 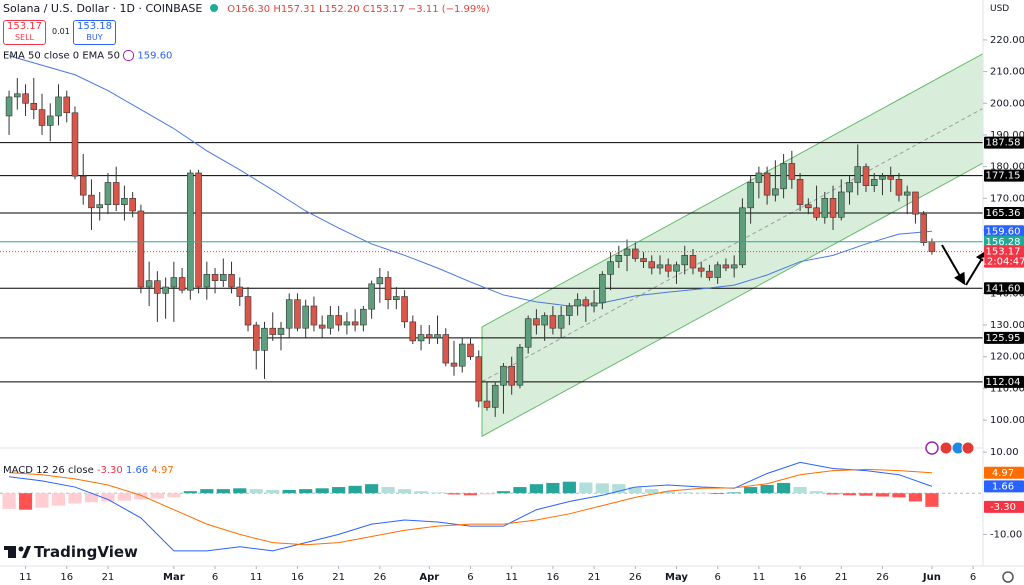 I want to click on indicator-legend: EMA 50 close 0 EMA 50 159.60, so click(x=87, y=56).